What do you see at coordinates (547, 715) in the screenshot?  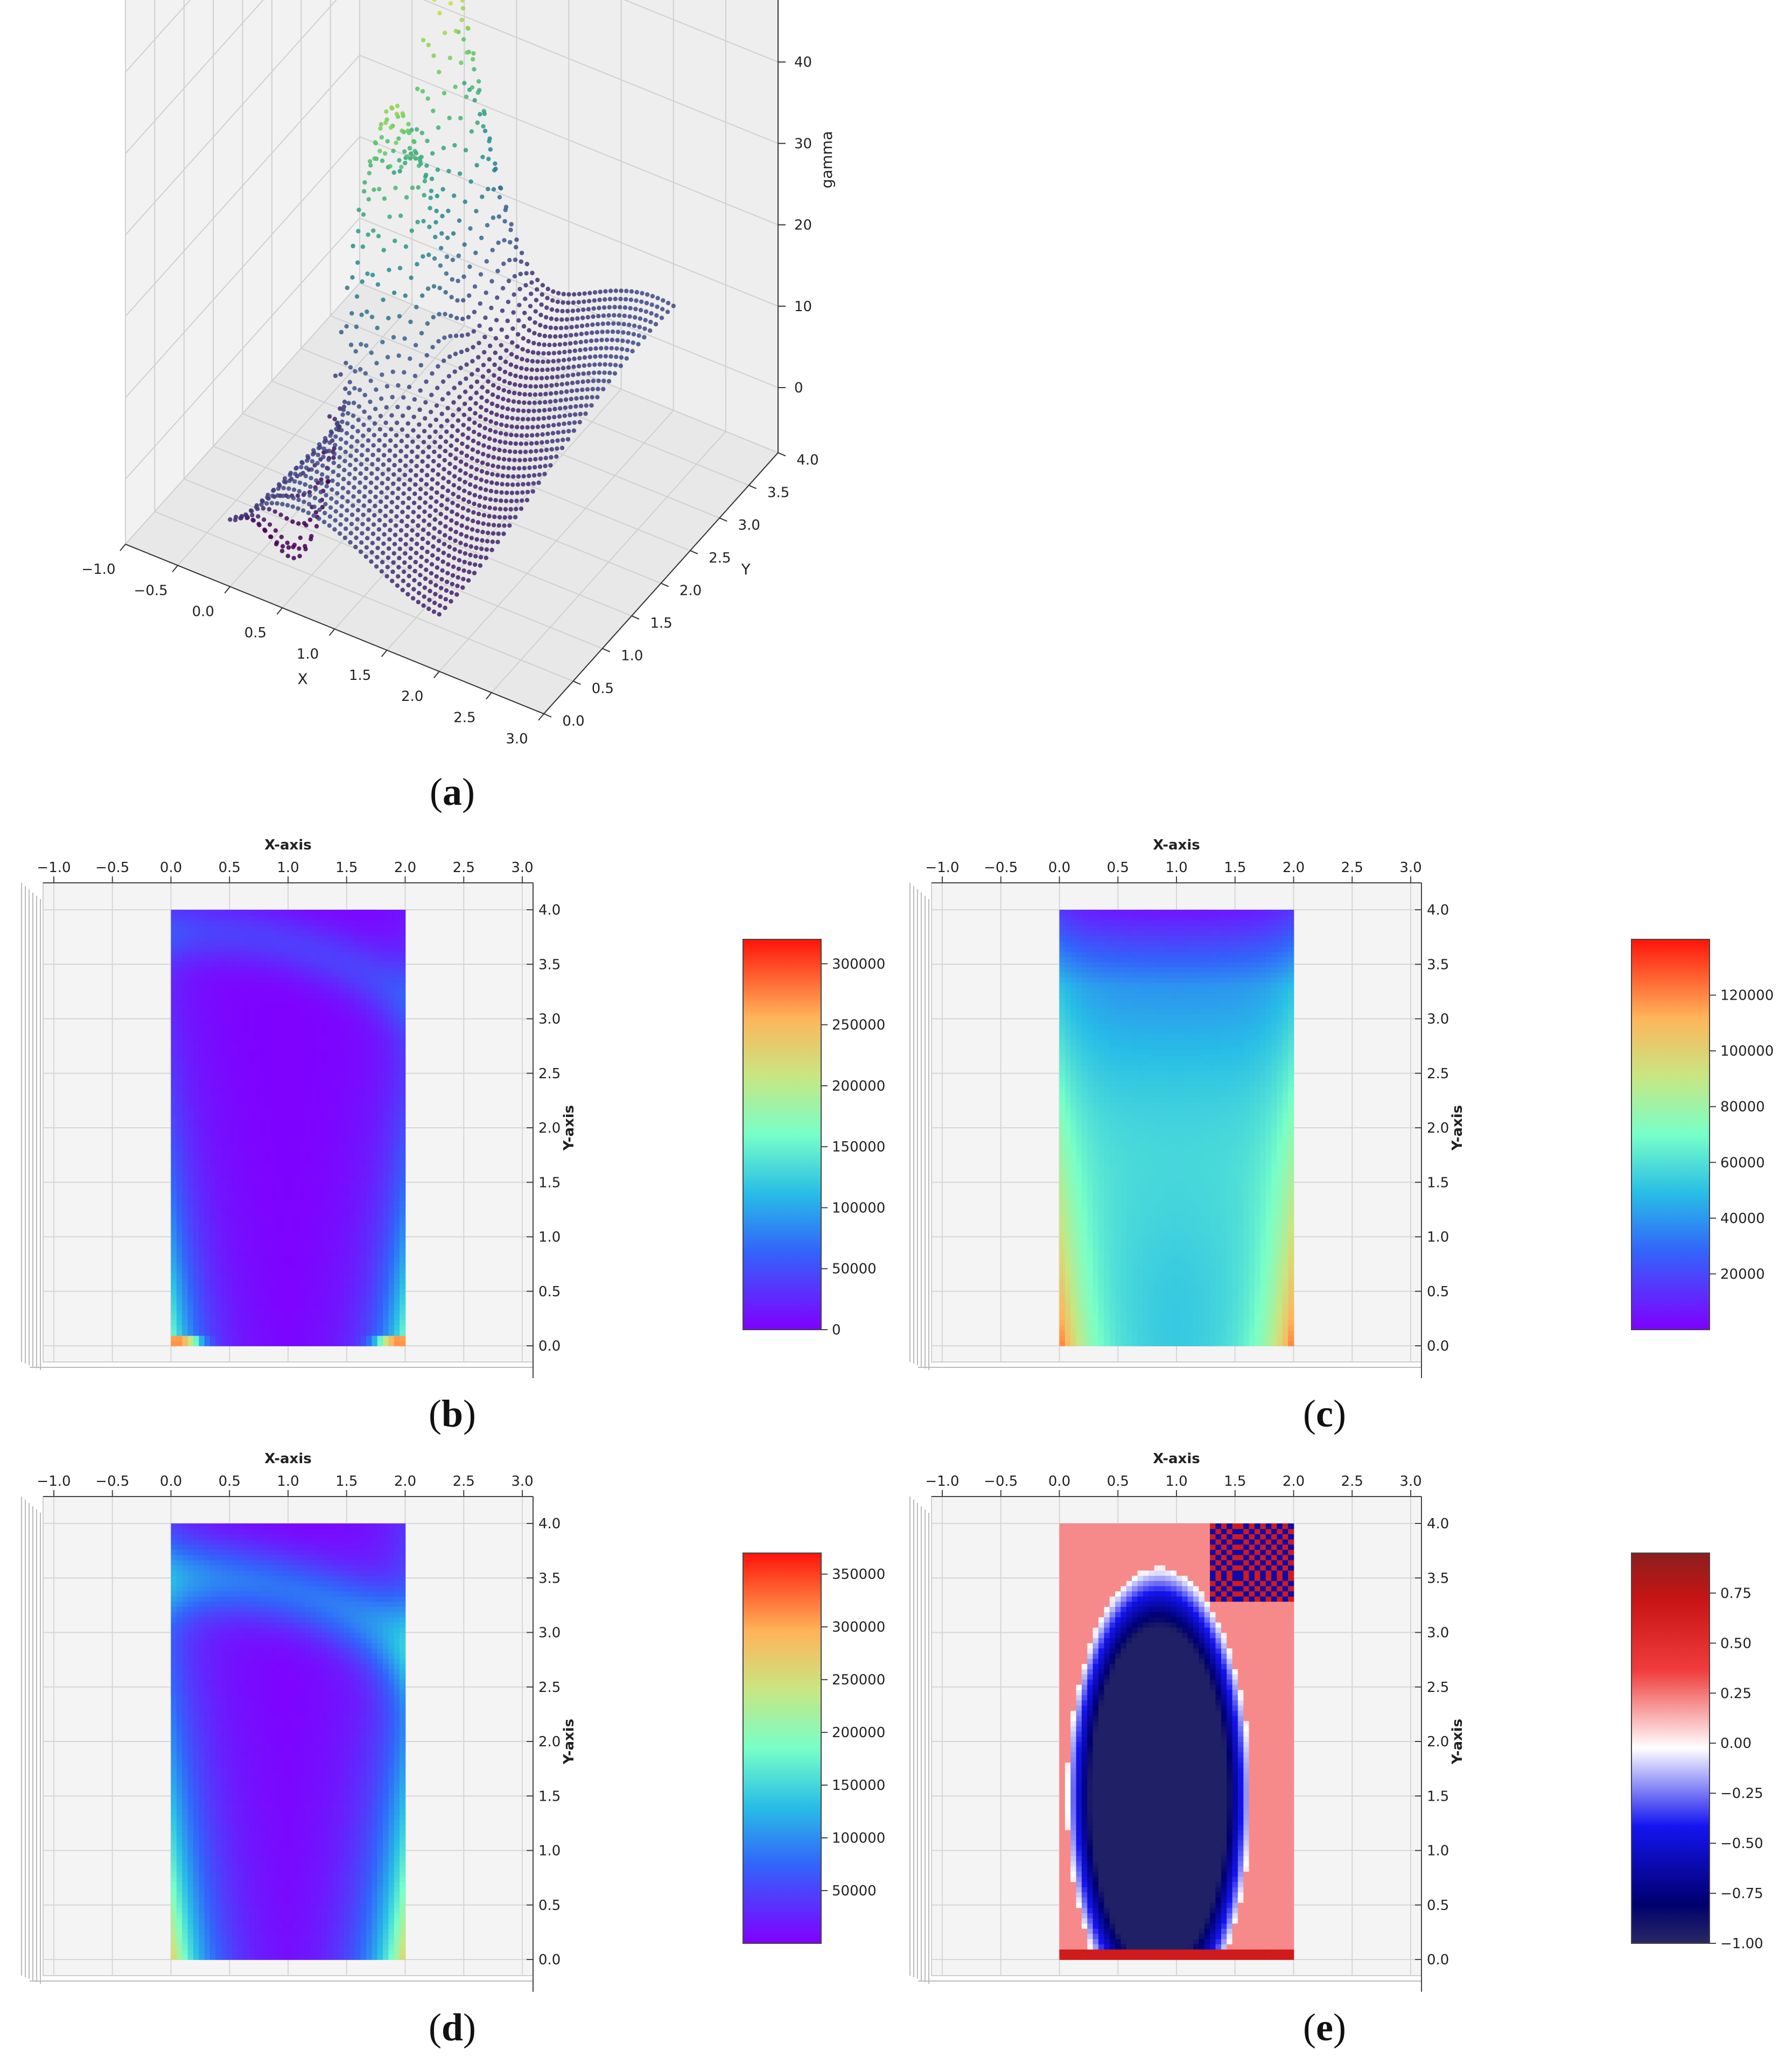 I see `y-tick` at bounding box center [547, 715].